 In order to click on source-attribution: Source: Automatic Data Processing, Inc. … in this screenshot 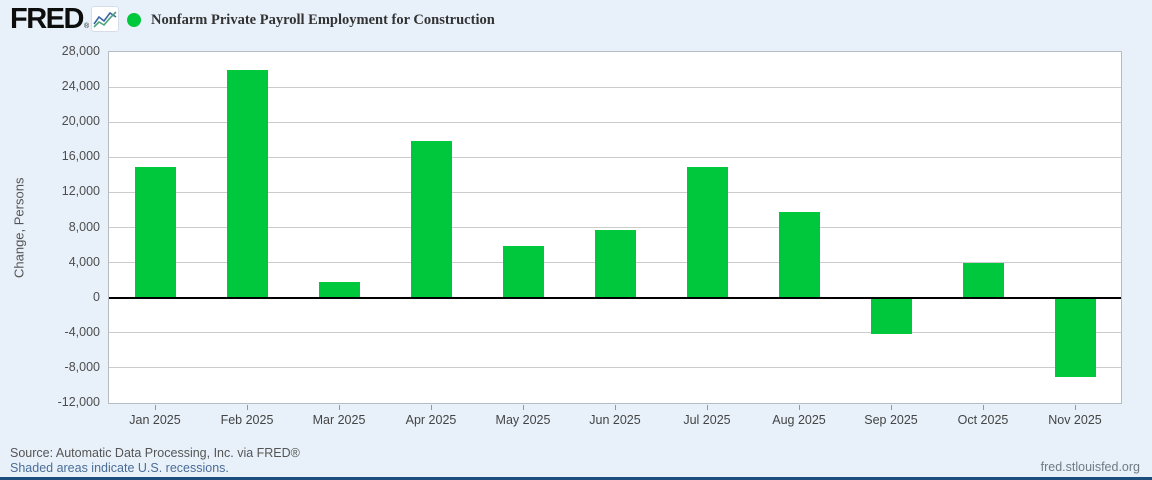, I will do `click(155, 453)`.